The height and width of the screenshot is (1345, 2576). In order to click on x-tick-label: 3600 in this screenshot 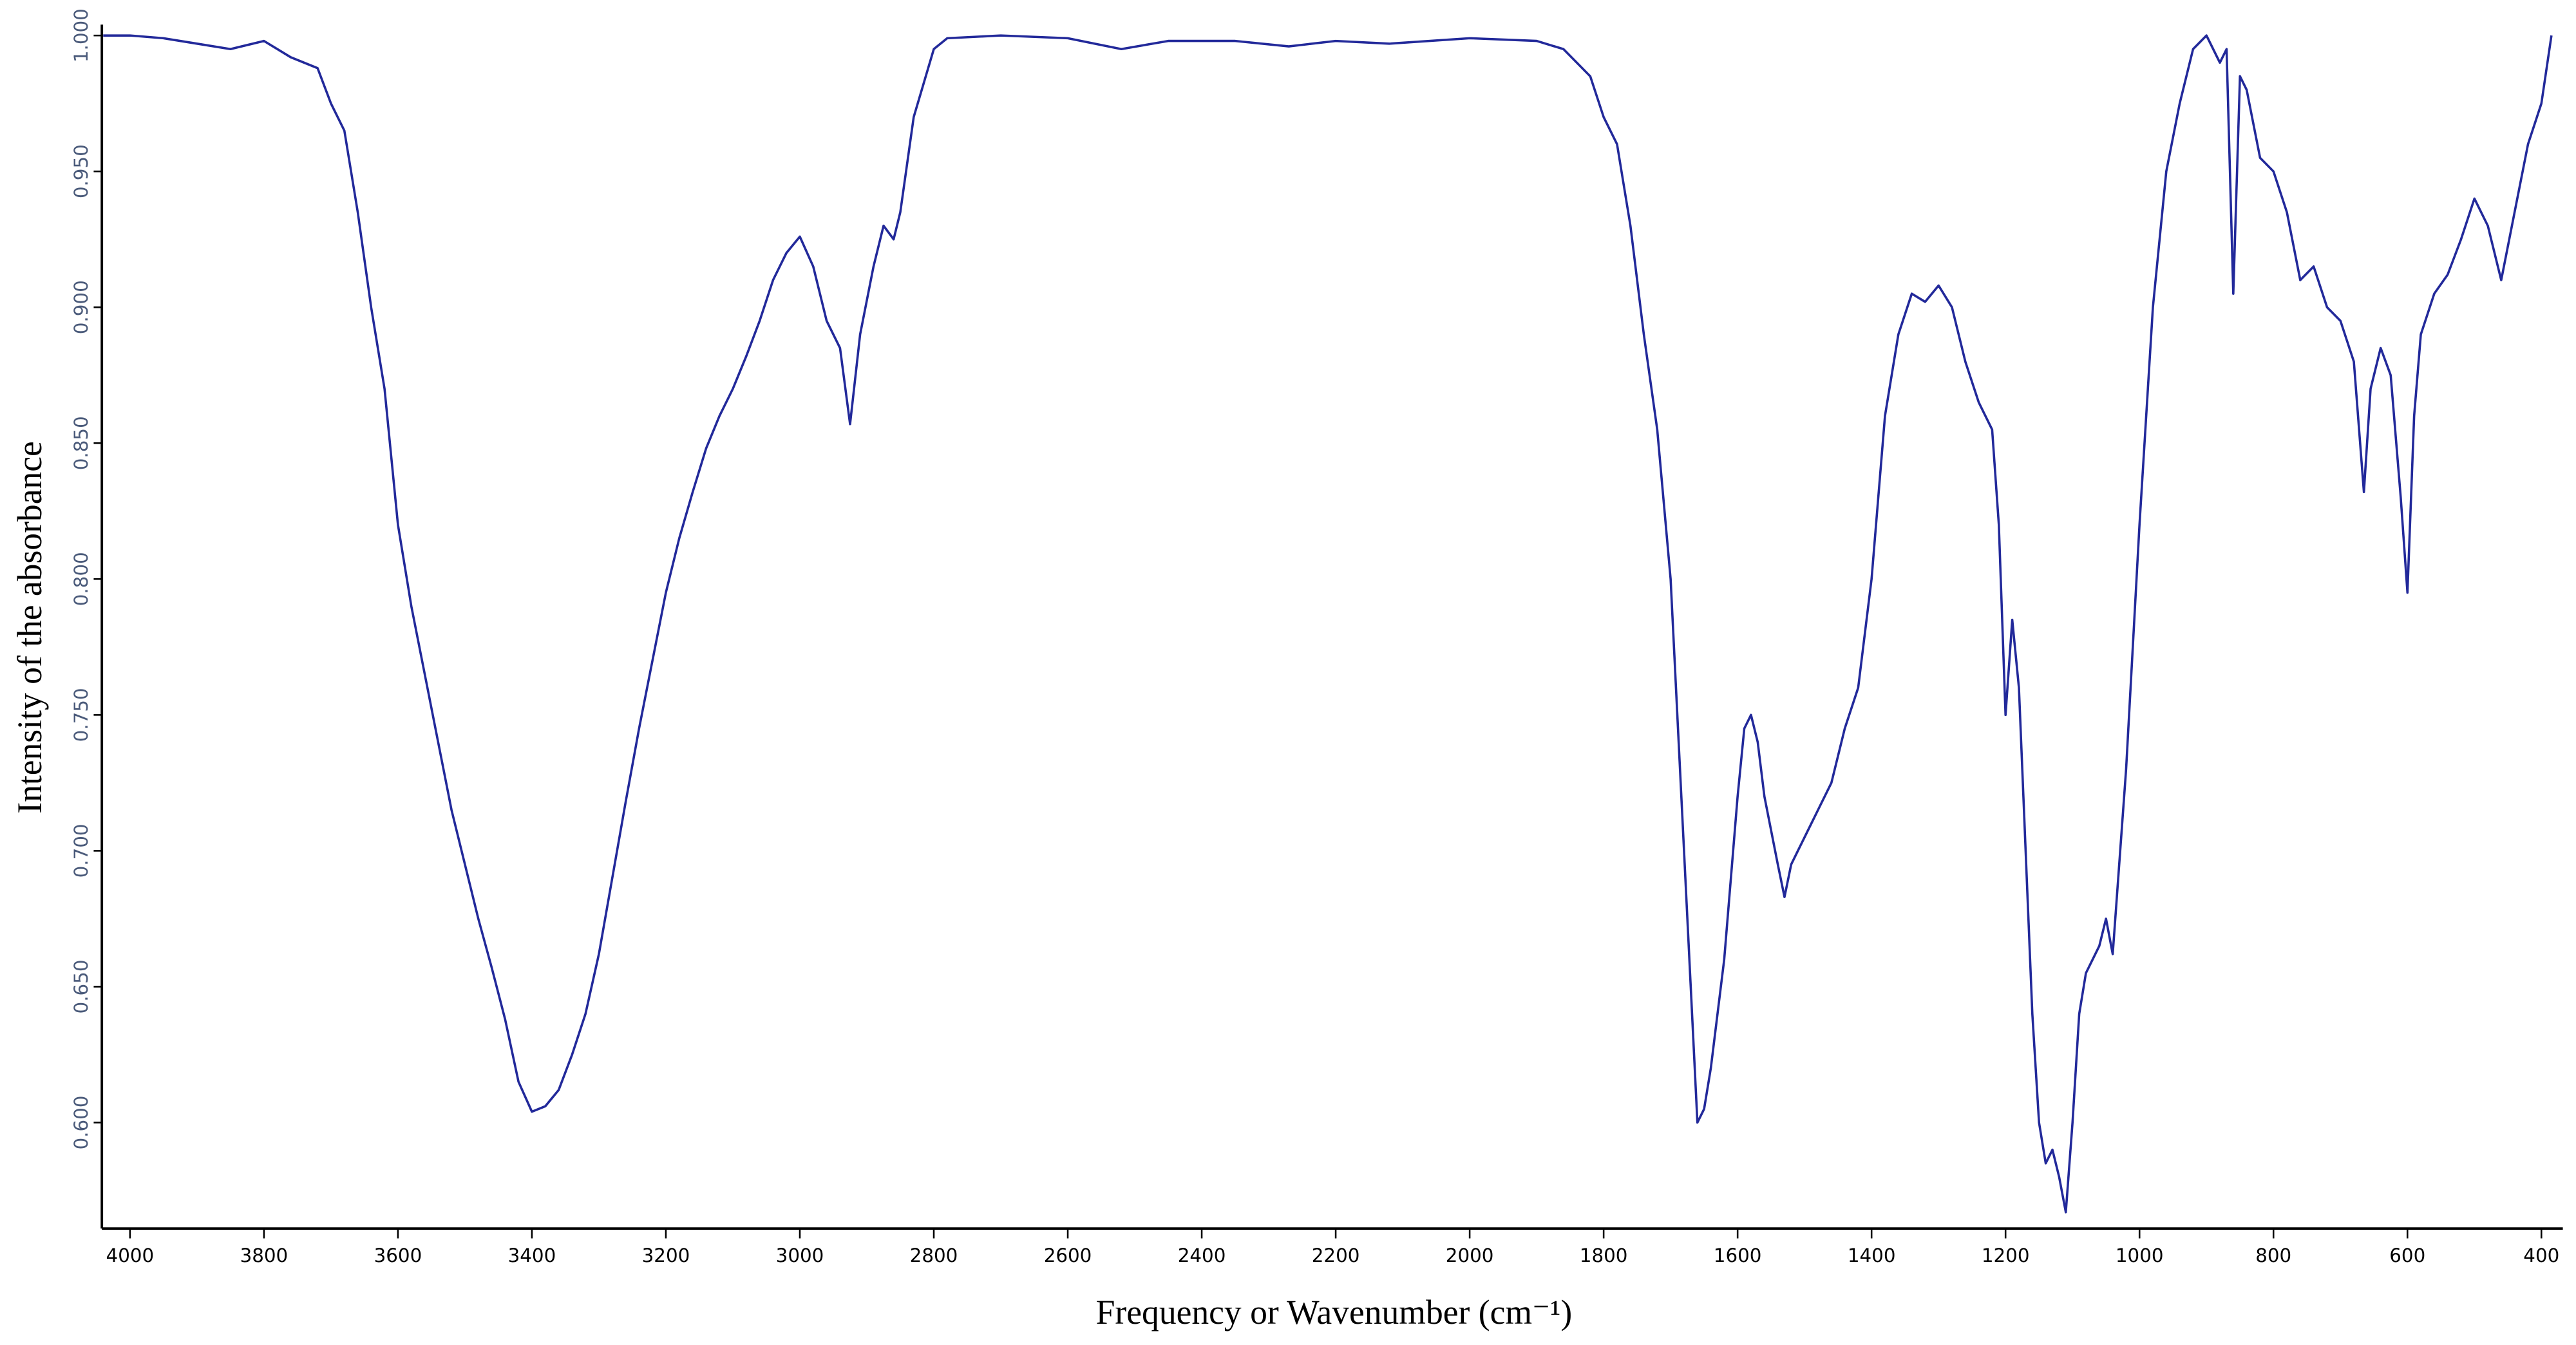, I will do `click(398, 1255)`.